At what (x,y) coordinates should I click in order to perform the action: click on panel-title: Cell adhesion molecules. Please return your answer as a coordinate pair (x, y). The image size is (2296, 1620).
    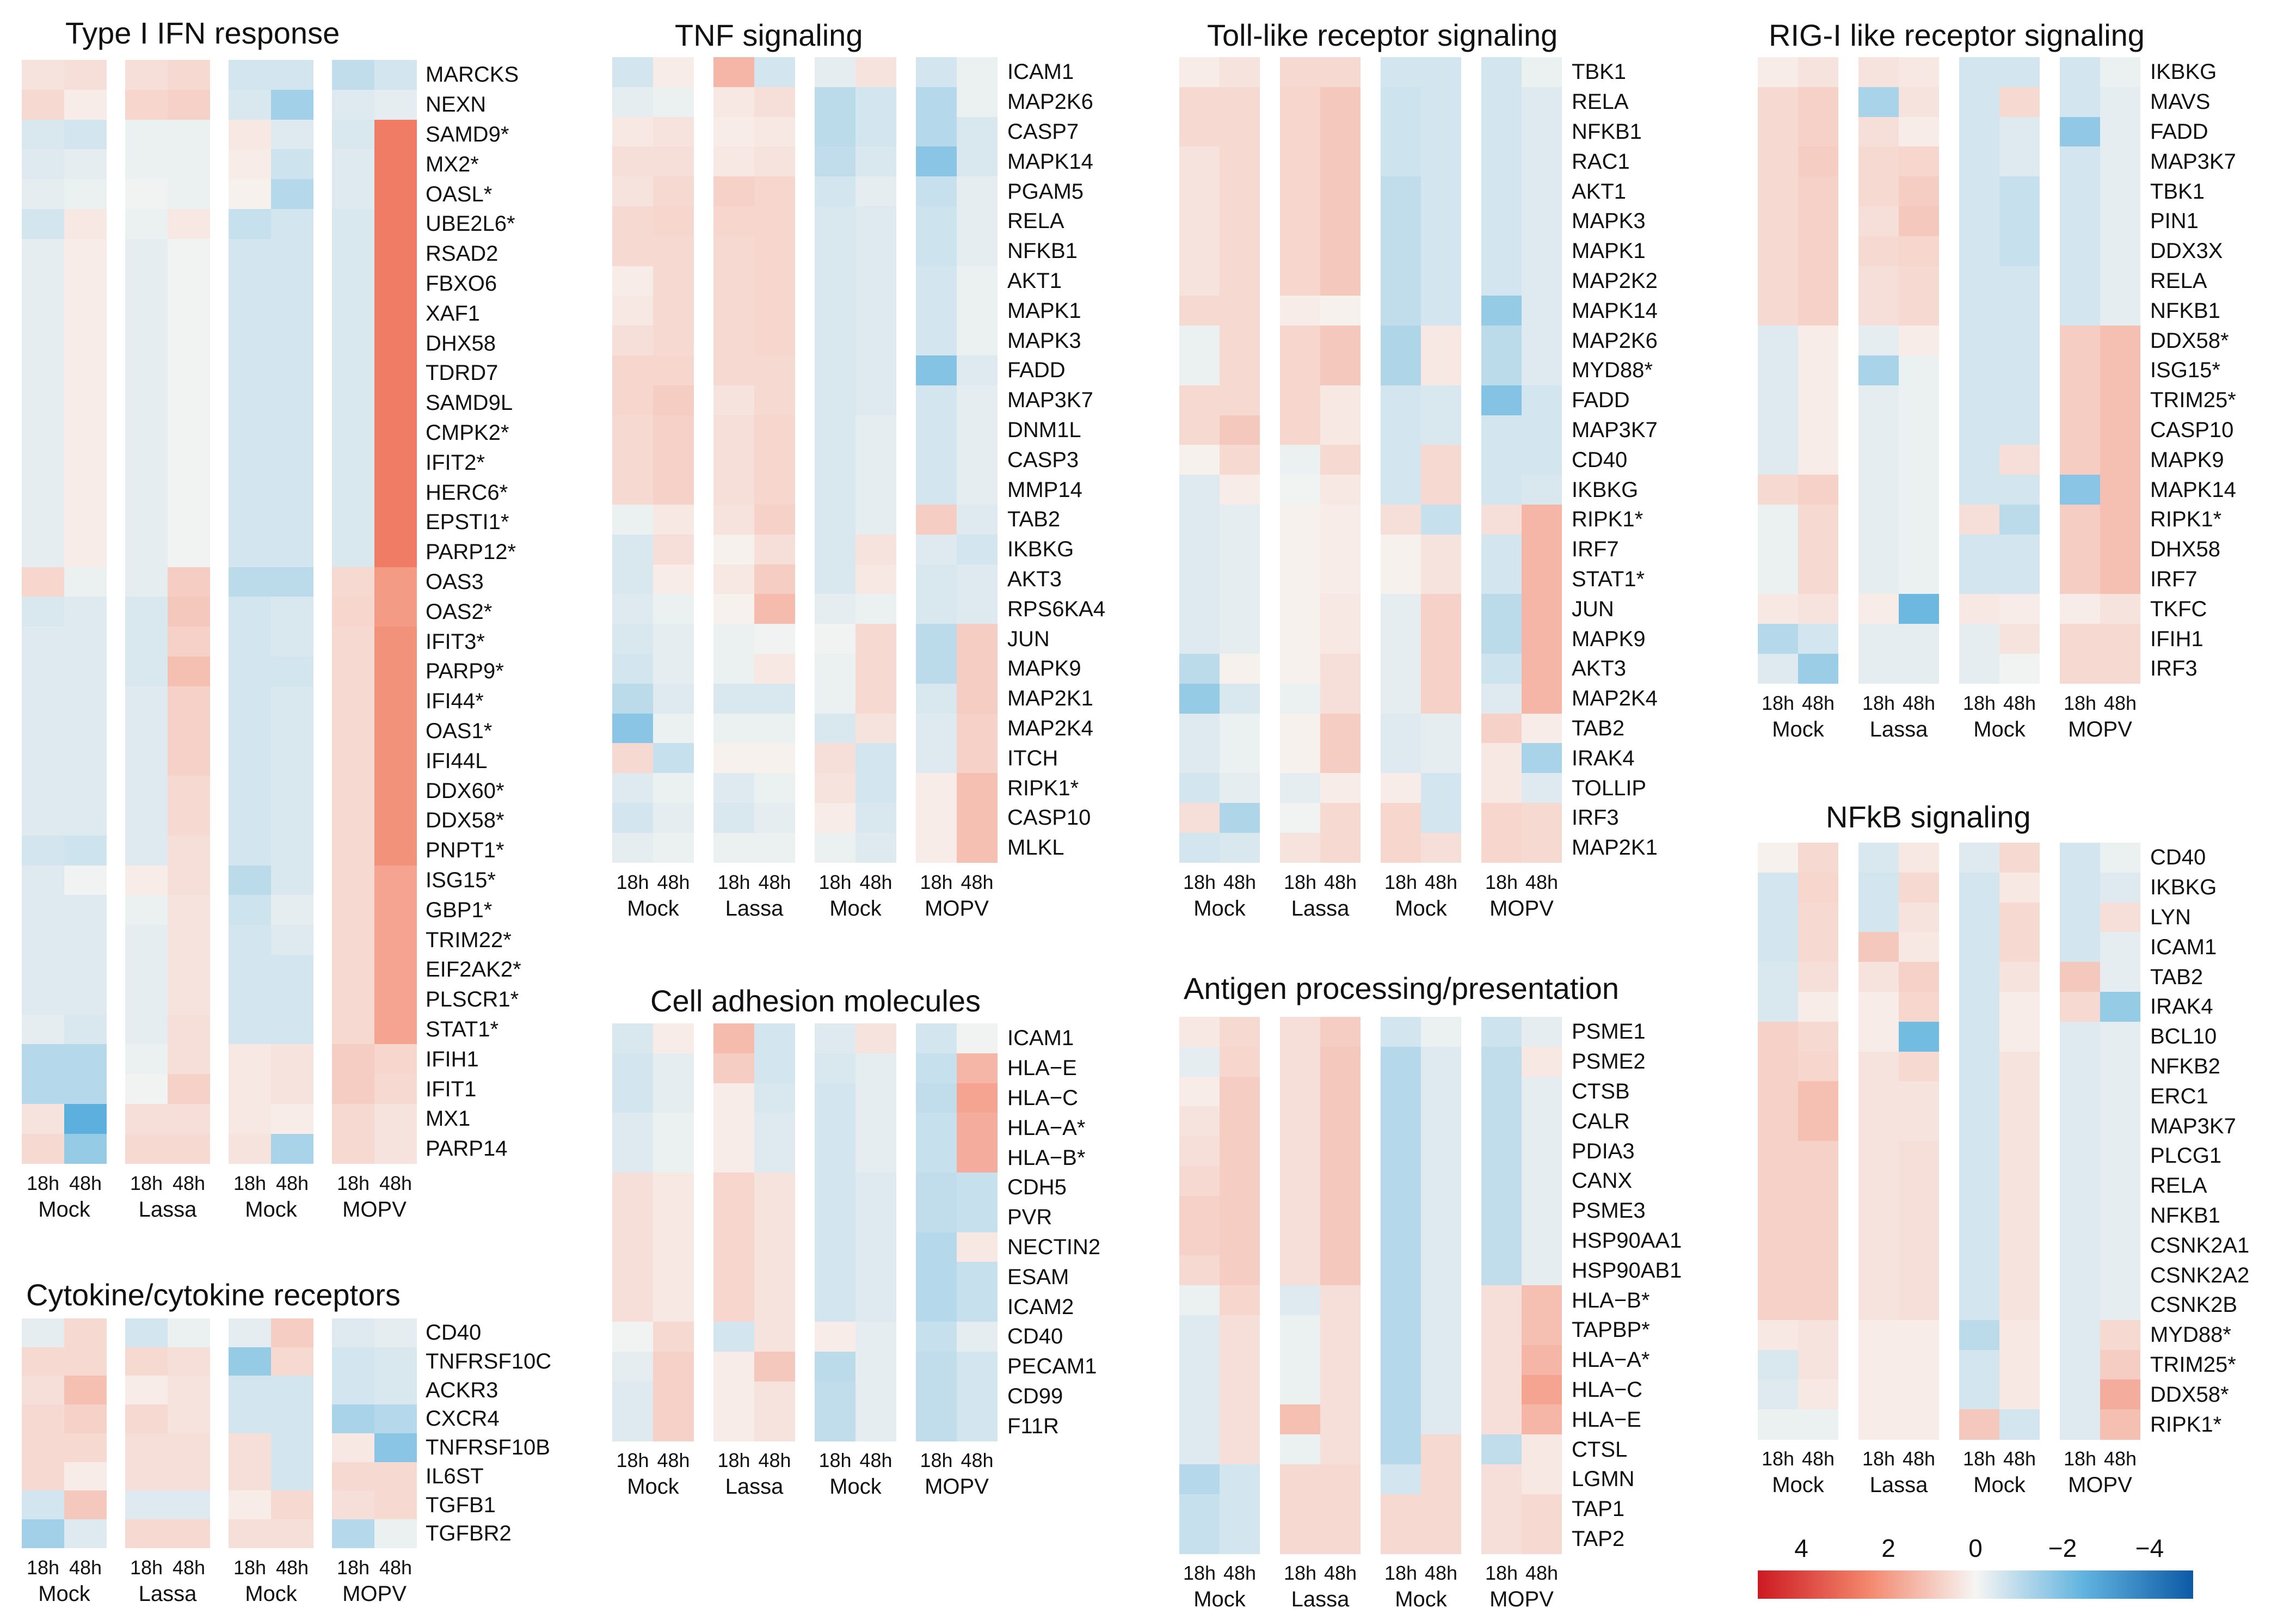
    Looking at the image, I should click on (815, 1001).